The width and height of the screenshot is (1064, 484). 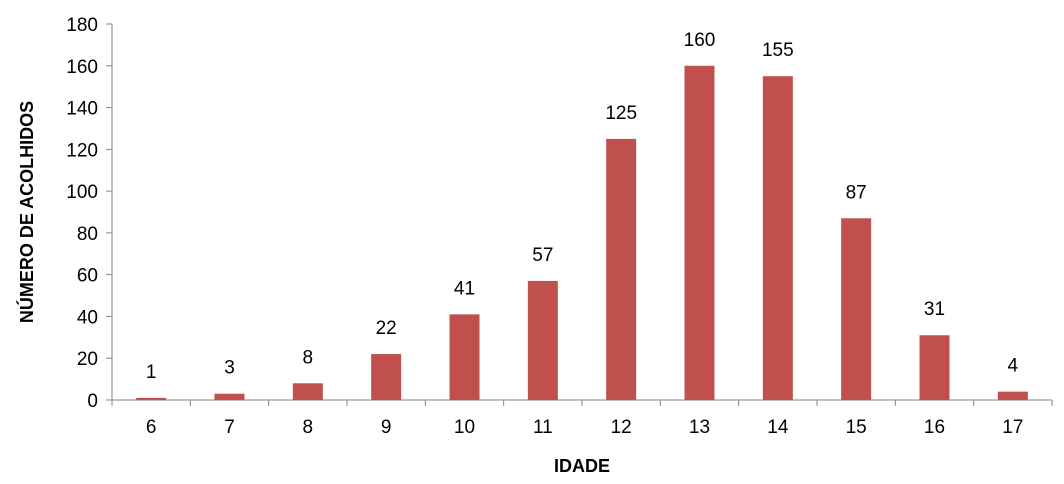 What do you see at coordinates (1012, 427) in the screenshot?
I see `x-tick-label: 17` at bounding box center [1012, 427].